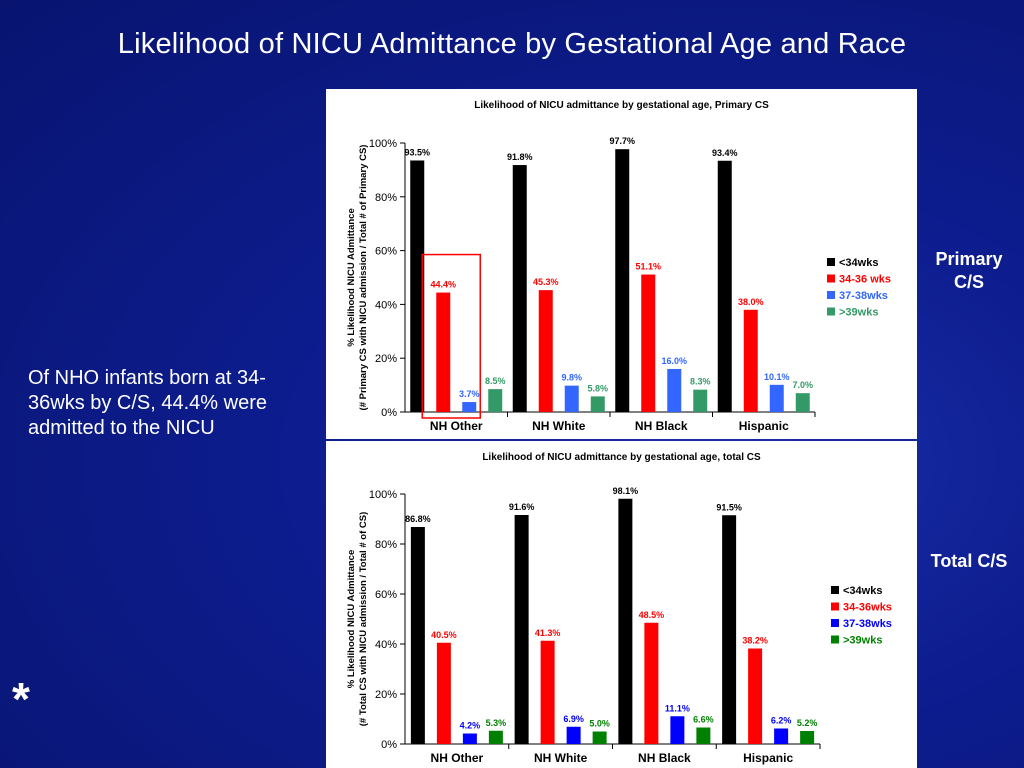 This screenshot has height=768, width=1024. Describe the element at coordinates (750, 360) in the screenshot. I see `bar-34-36-wks-hispanic` at that location.